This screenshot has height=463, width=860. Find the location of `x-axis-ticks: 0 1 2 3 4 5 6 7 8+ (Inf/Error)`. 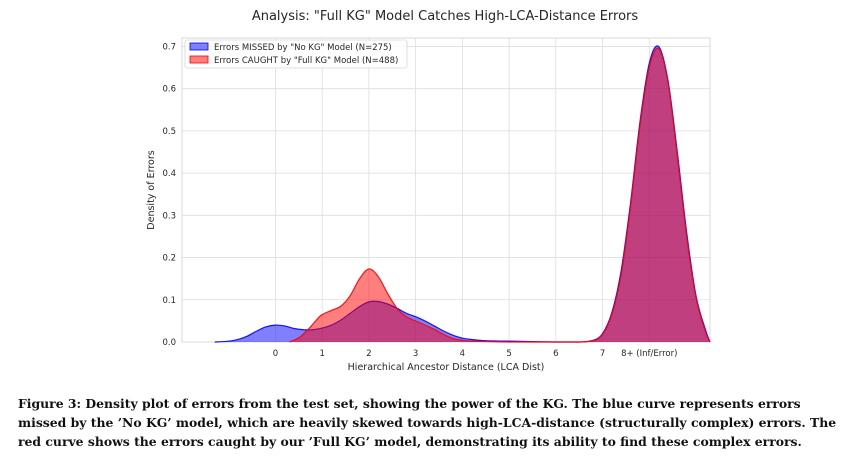

x-axis-ticks: 0 1 2 3 4 5 6 7 8+ (Inf/Error) is located at coordinates (475, 354).